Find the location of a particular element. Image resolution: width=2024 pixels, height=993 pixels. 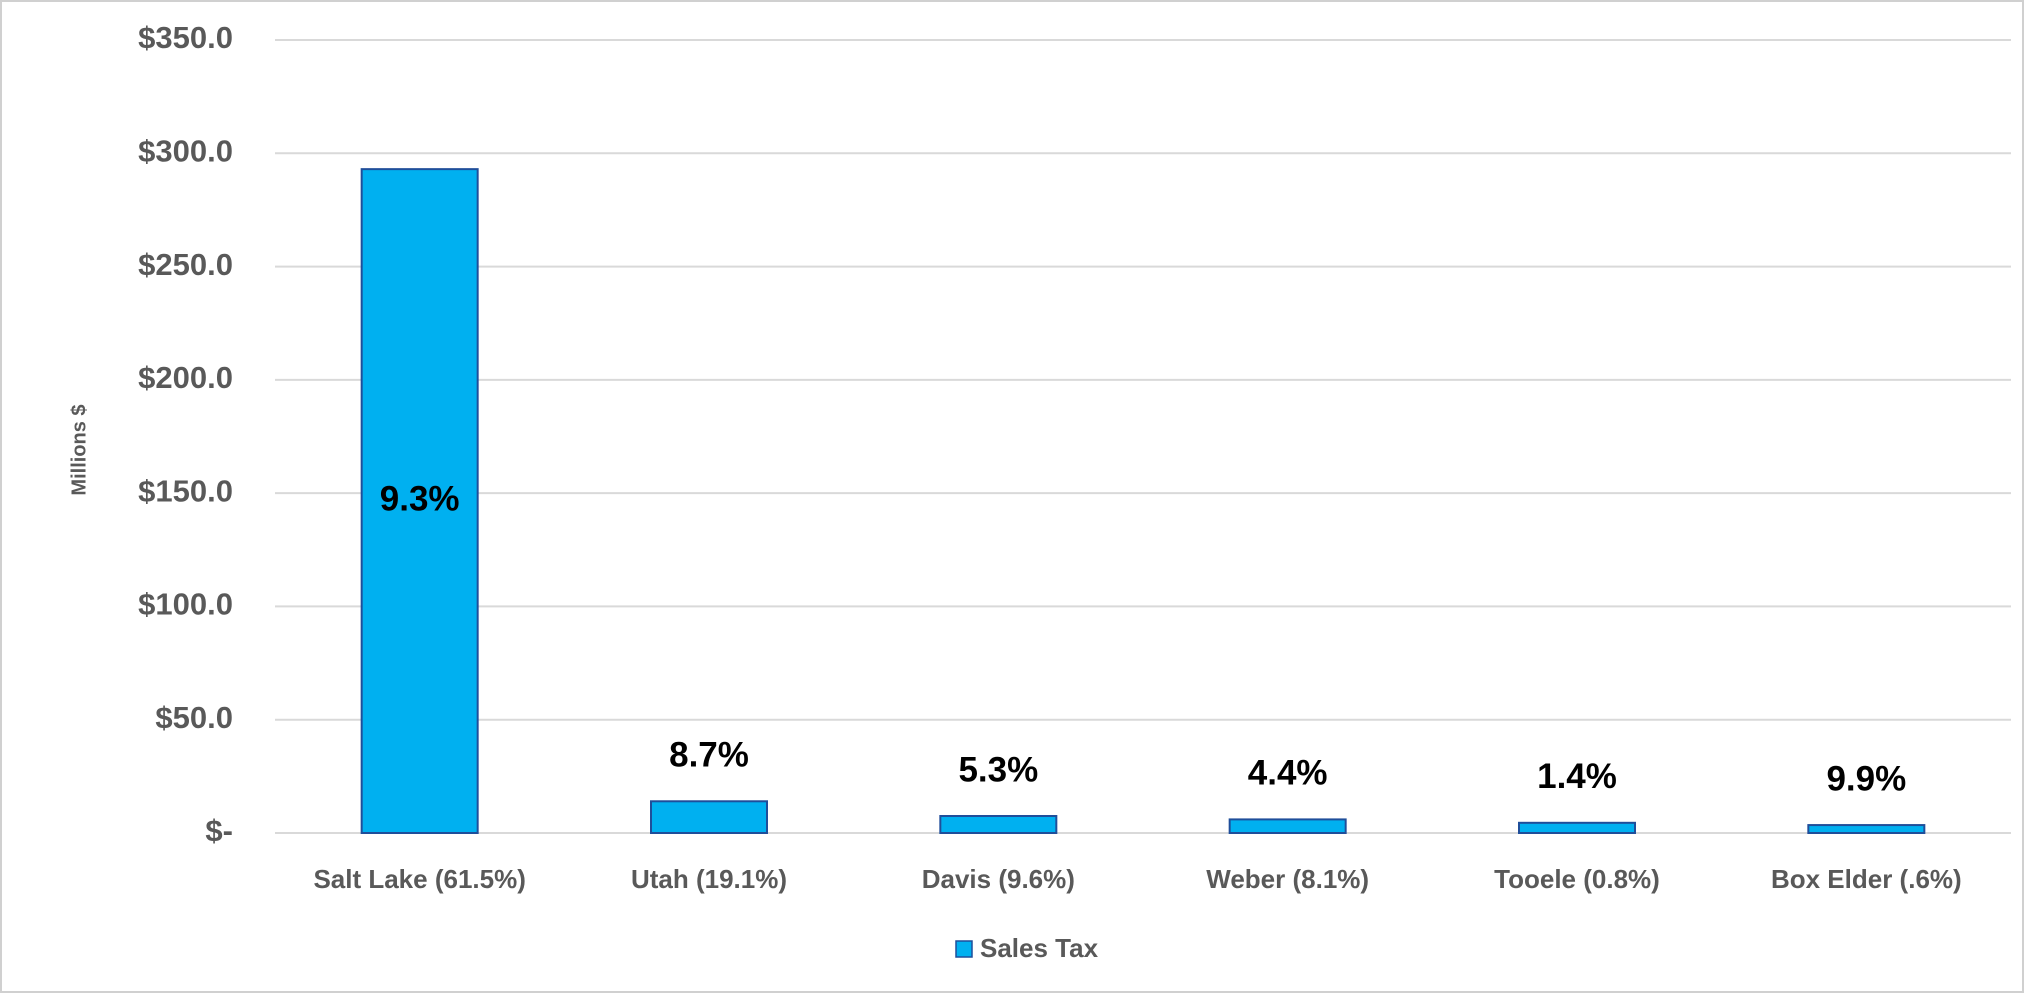

y-tick-label: $100.0 is located at coordinates (185, 604).